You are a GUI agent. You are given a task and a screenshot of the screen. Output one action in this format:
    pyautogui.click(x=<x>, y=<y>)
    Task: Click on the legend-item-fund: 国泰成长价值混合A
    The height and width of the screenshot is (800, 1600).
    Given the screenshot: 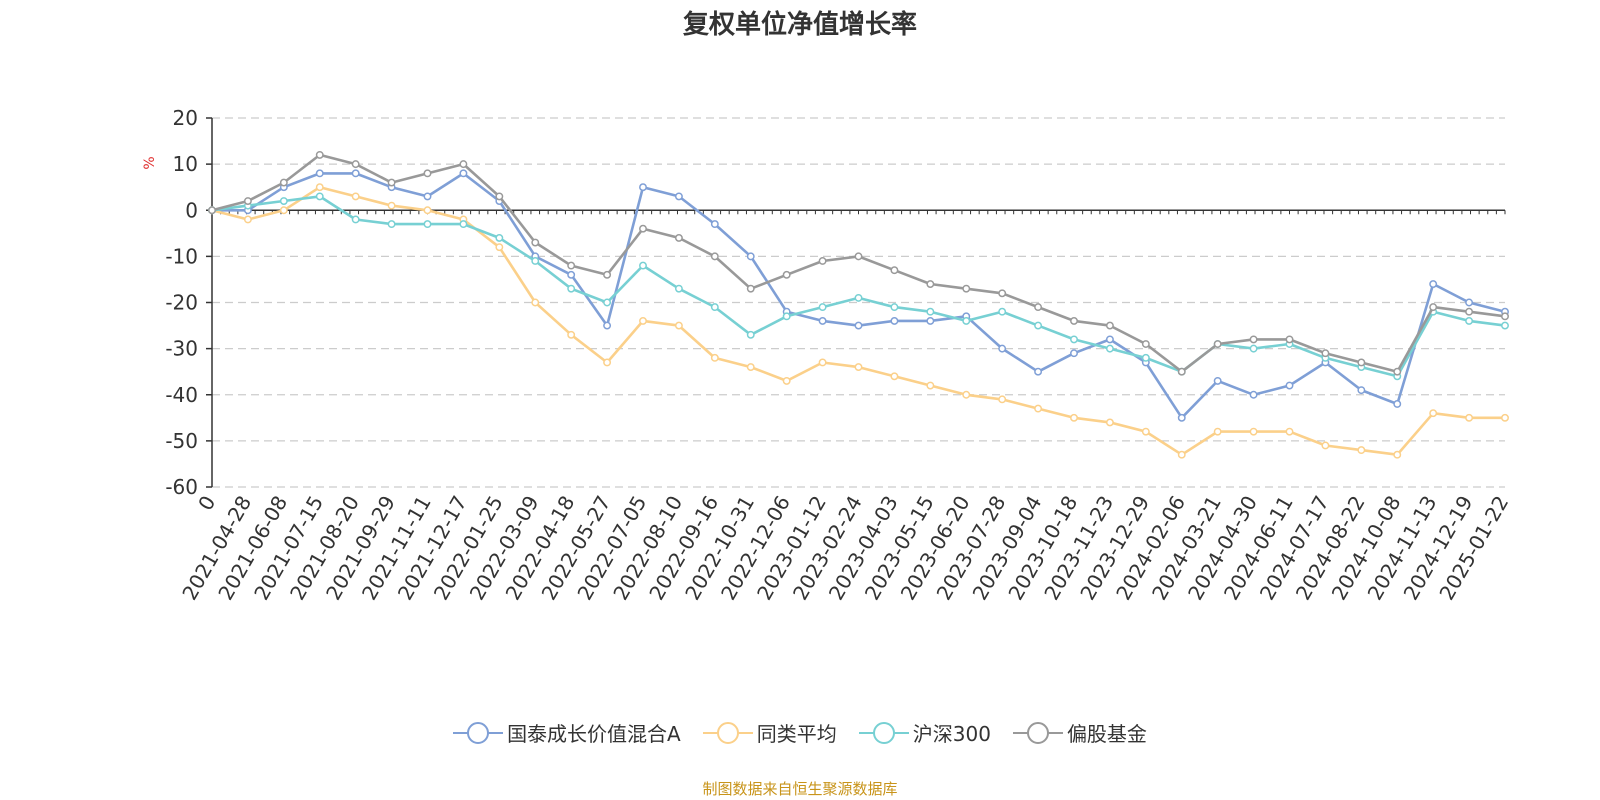 What is the action you would take?
    pyautogui.click(x=567, y=732)
    